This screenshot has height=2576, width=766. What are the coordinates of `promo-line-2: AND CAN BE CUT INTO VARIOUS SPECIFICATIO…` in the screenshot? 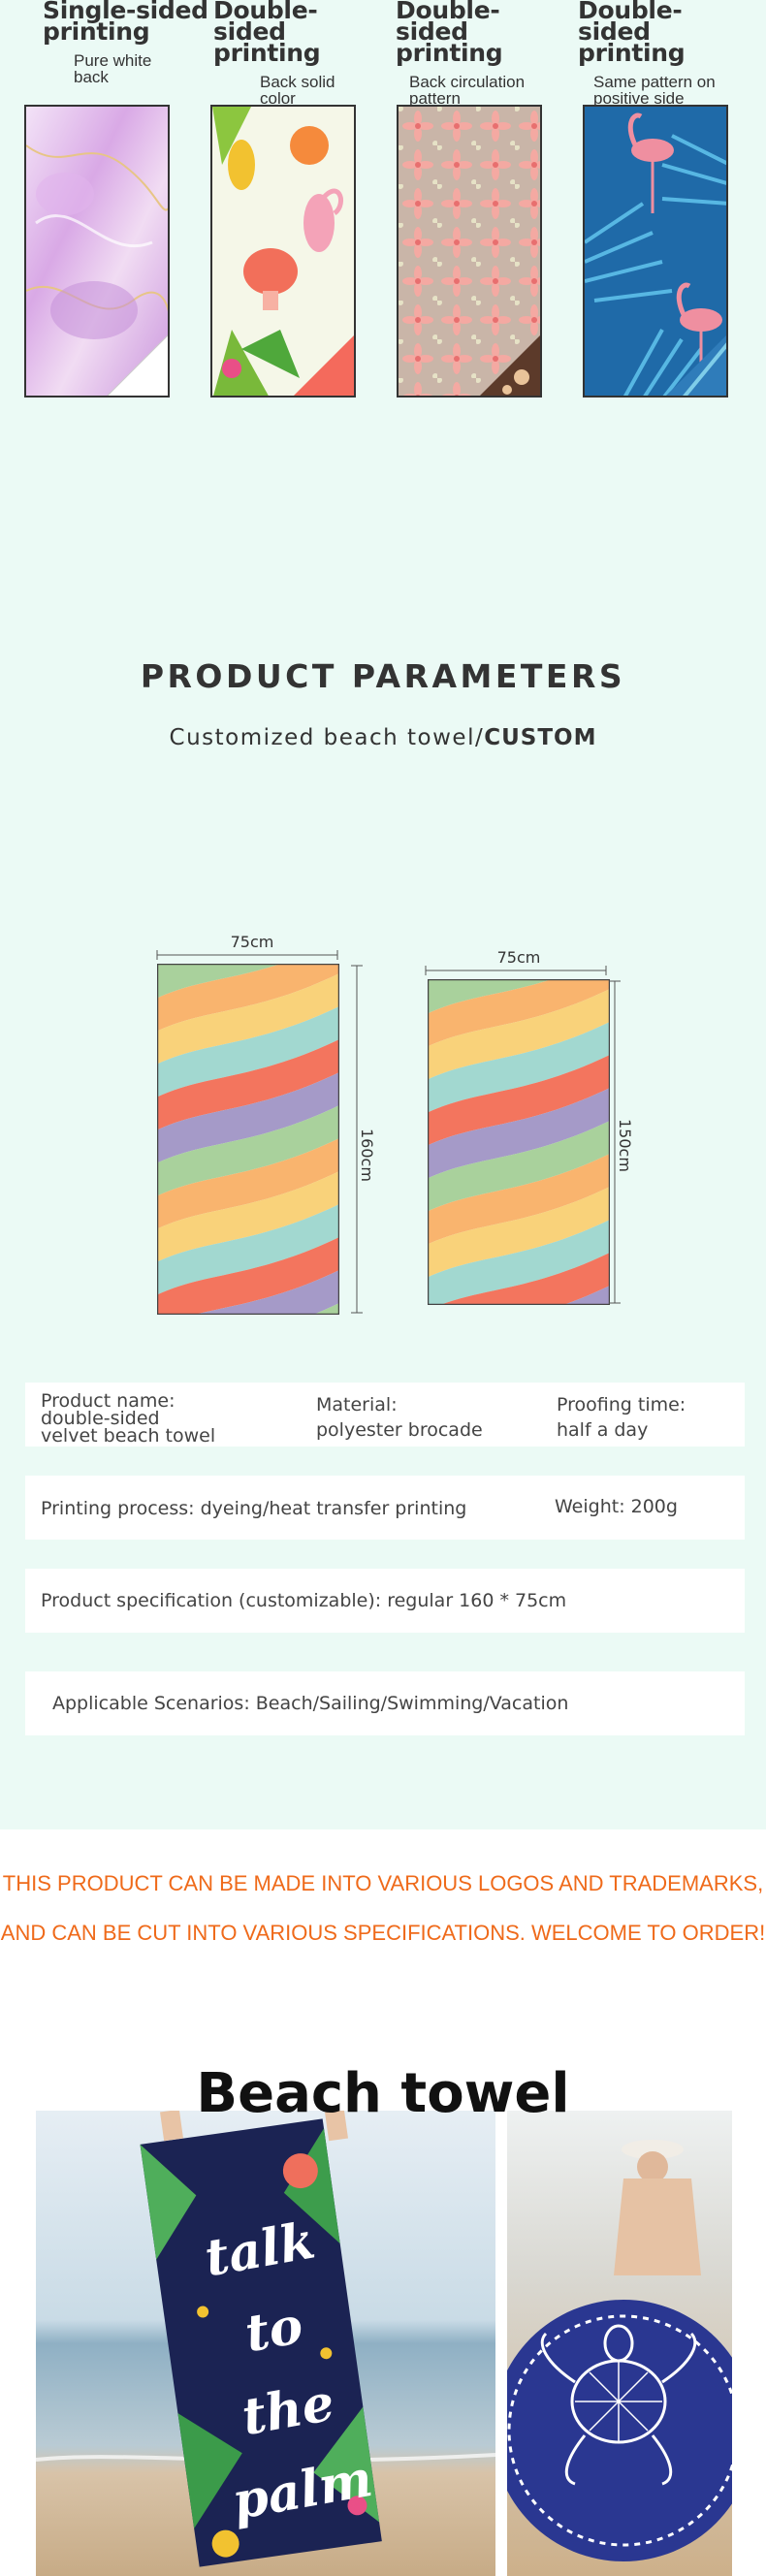 It's located at (383, 1933).